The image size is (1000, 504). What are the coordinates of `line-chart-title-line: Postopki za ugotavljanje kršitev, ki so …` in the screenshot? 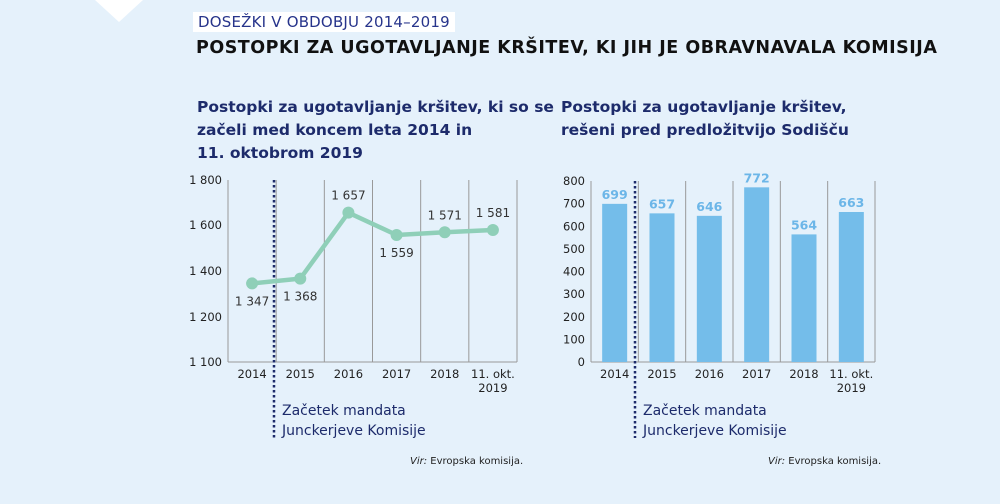 It's located at (375, 107).